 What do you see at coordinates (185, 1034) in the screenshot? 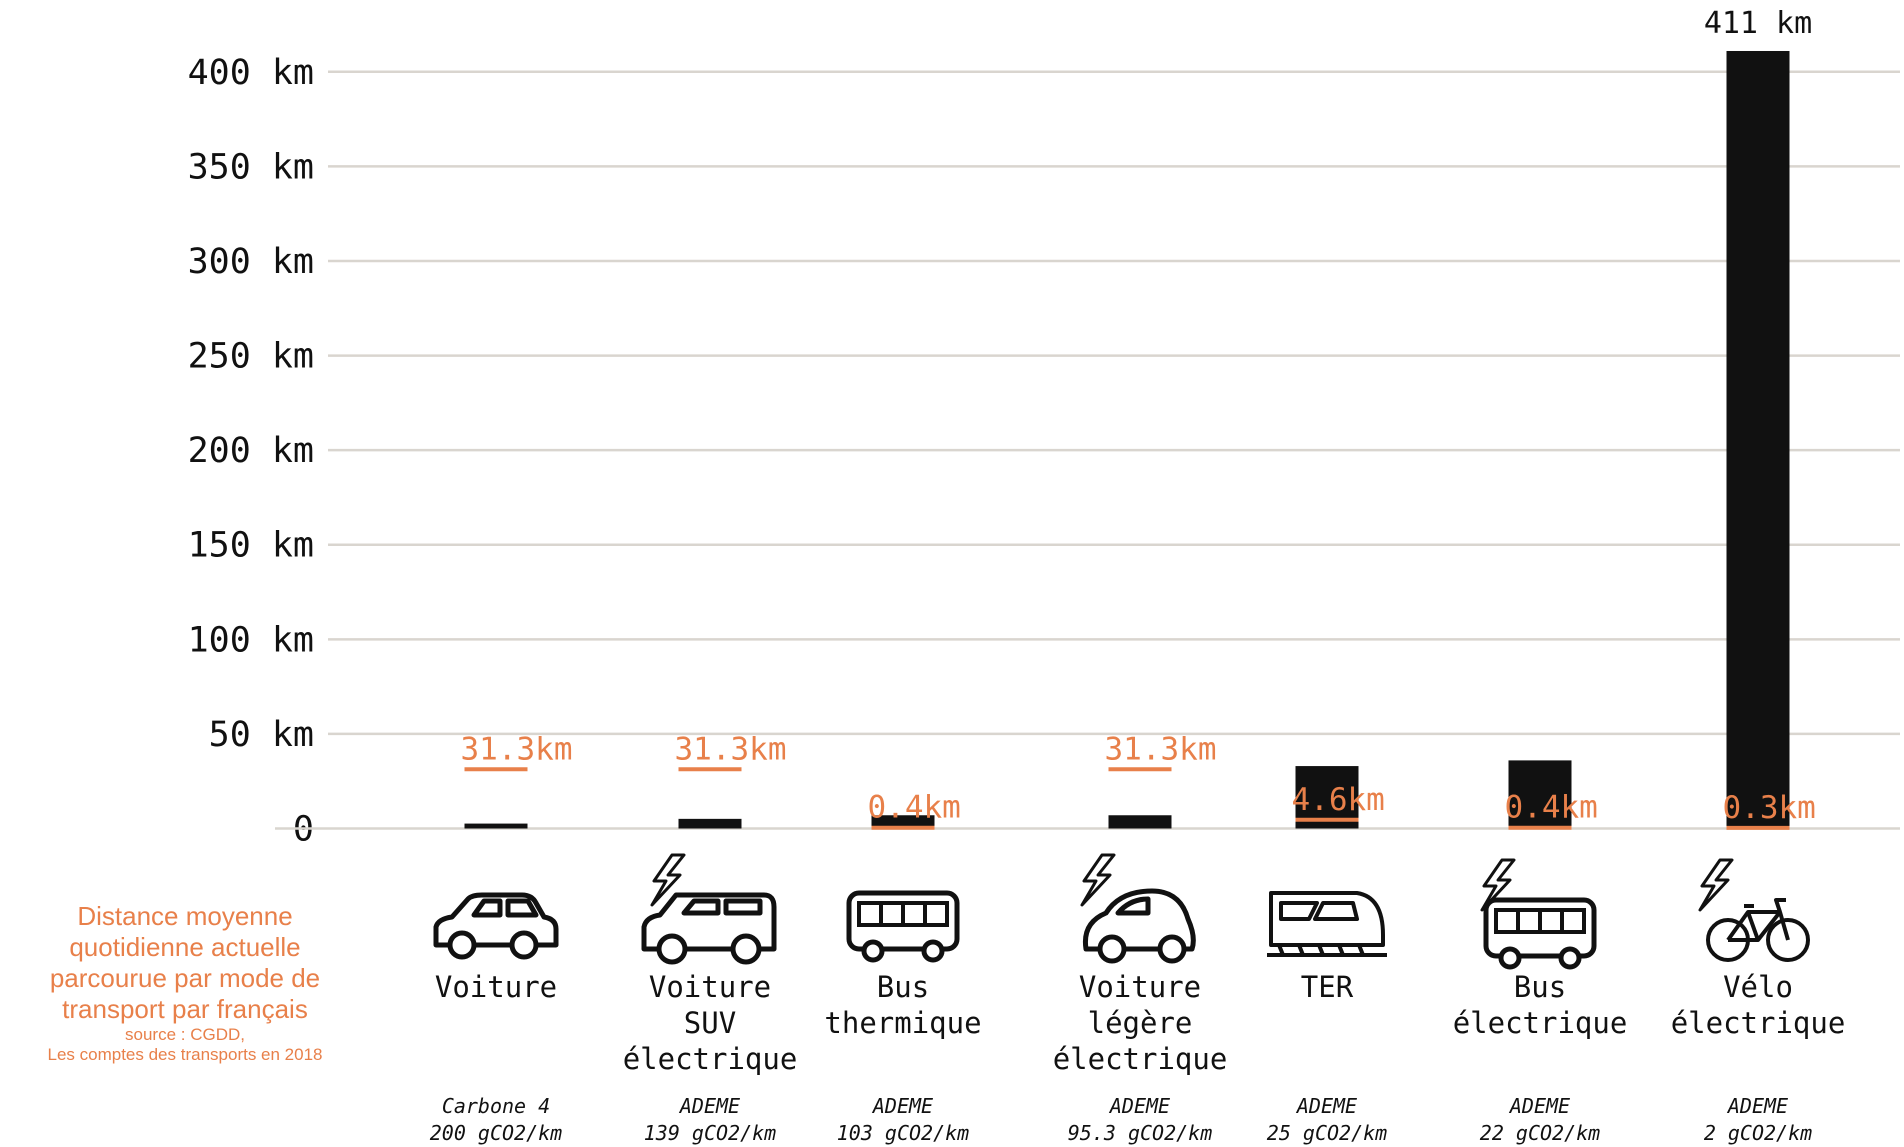
I see `source-note: source : CGDD,` at bounding box center [185, 1034].